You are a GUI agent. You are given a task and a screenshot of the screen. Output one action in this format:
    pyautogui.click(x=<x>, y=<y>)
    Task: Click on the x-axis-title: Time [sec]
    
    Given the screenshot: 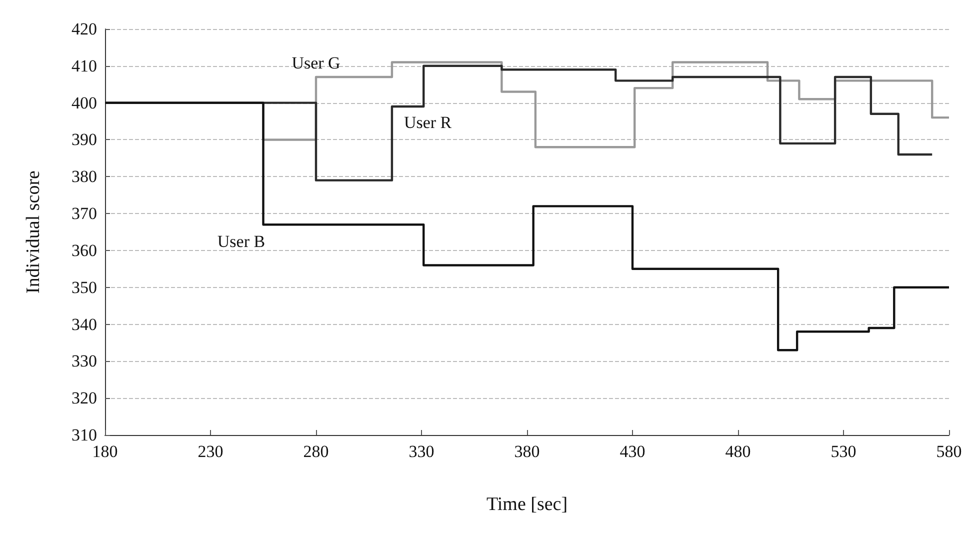 What is the action you would take?
    pyautogui.click(x=527, y=504)
    